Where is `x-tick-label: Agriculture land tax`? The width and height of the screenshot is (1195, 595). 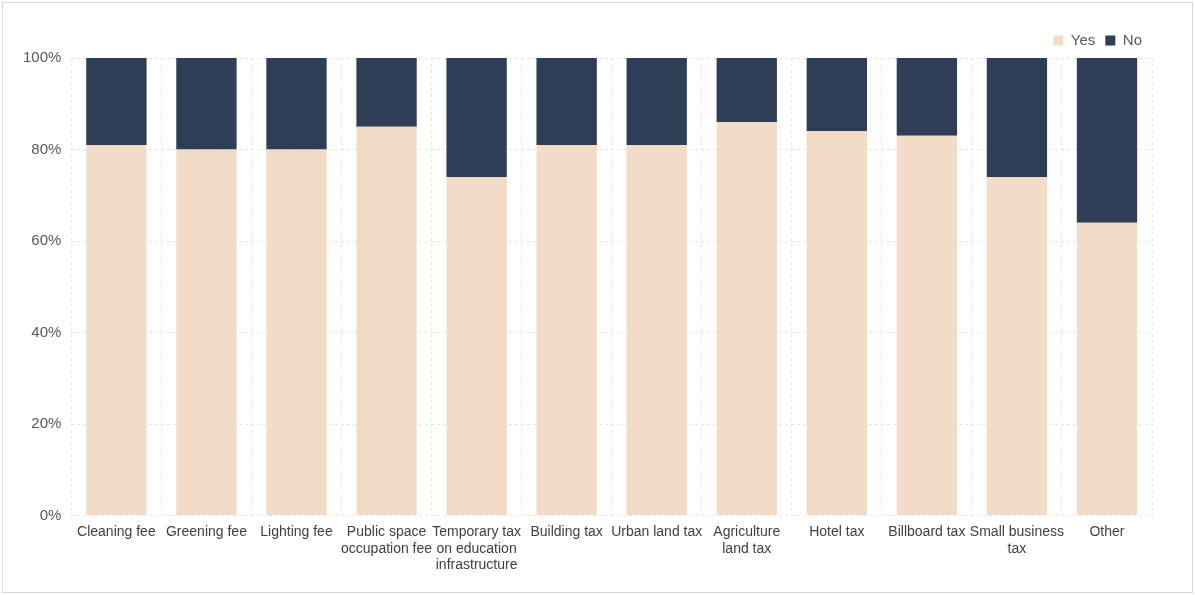
x-tick-label: Agriculture land tax is located at coordinates (747, 539).